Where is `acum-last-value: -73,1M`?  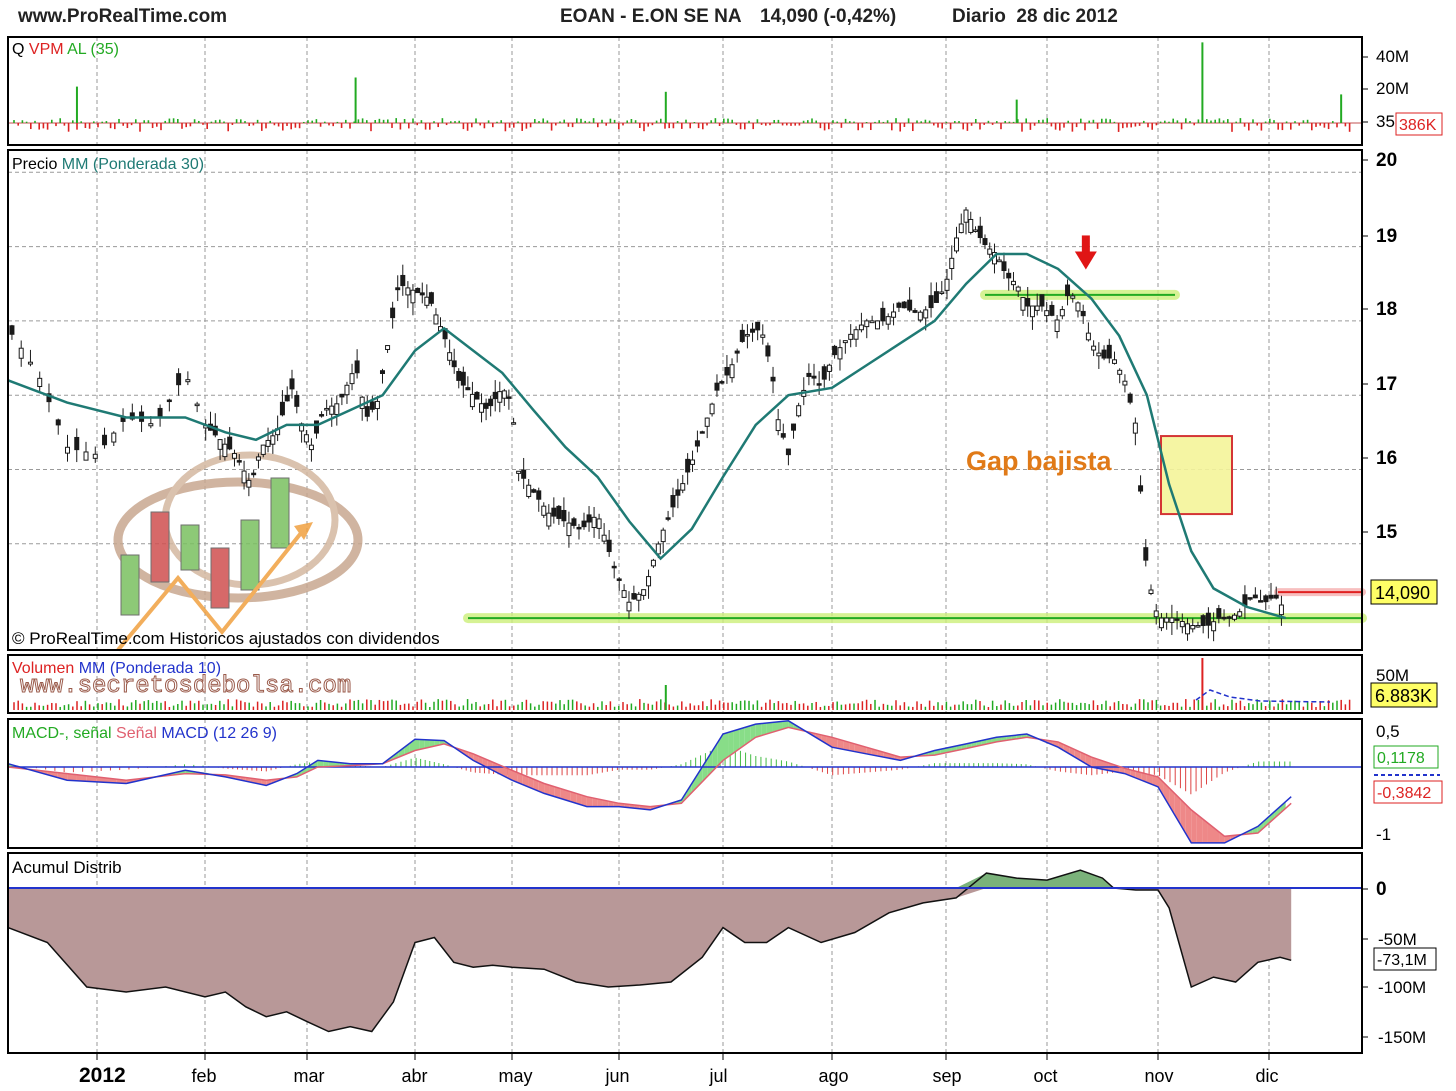
acum-last-value: -73,1M is located at coordinates (1402, 960).